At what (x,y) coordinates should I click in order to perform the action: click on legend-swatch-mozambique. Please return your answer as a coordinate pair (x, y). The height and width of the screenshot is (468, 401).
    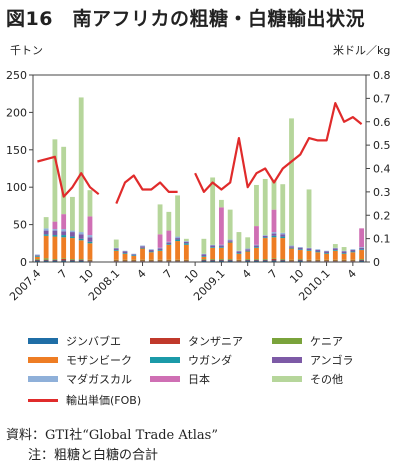
    Looking at the image, I should click on (43, 360).